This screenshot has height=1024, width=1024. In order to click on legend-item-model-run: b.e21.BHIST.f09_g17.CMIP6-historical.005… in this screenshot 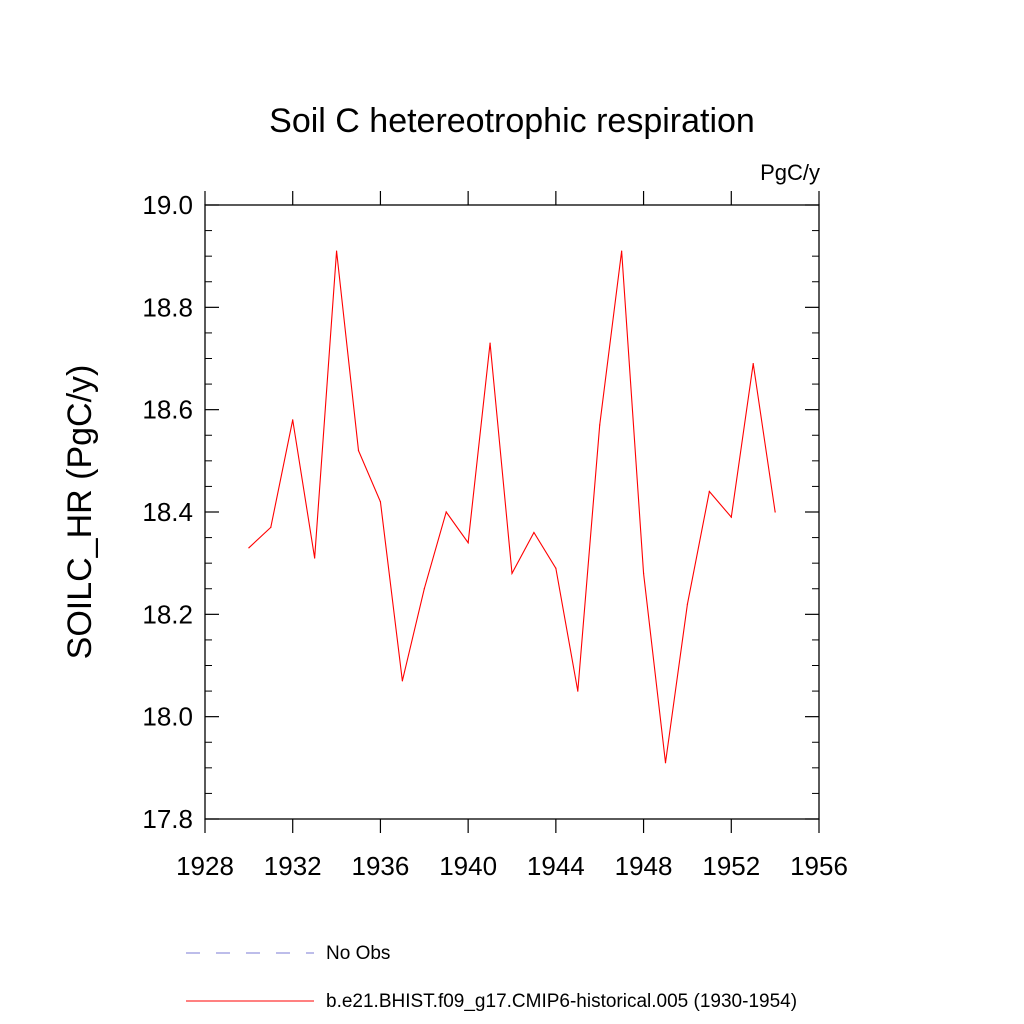, I will do `click(491, 1001)`.